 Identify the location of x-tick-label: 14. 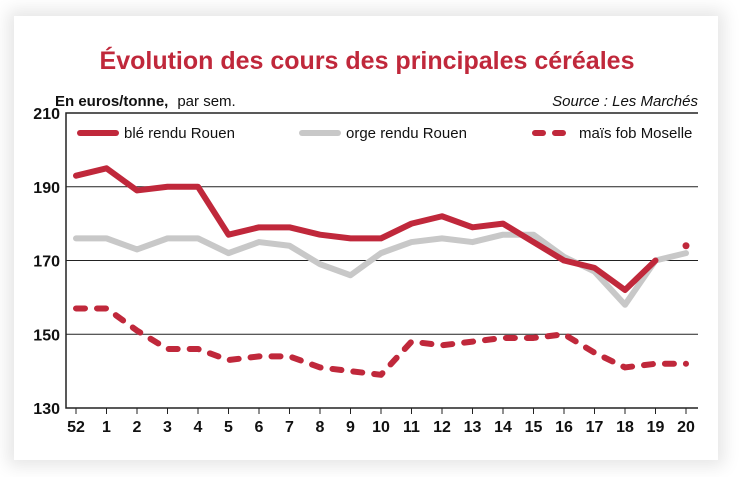
(503, 427).